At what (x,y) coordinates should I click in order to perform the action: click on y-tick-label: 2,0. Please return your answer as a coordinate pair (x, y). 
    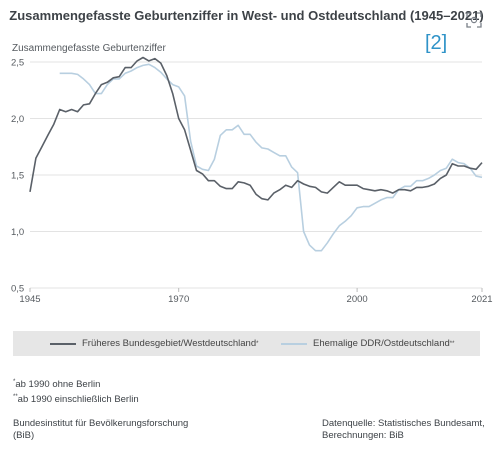
    Looking at the image, I should click on (17, 119).